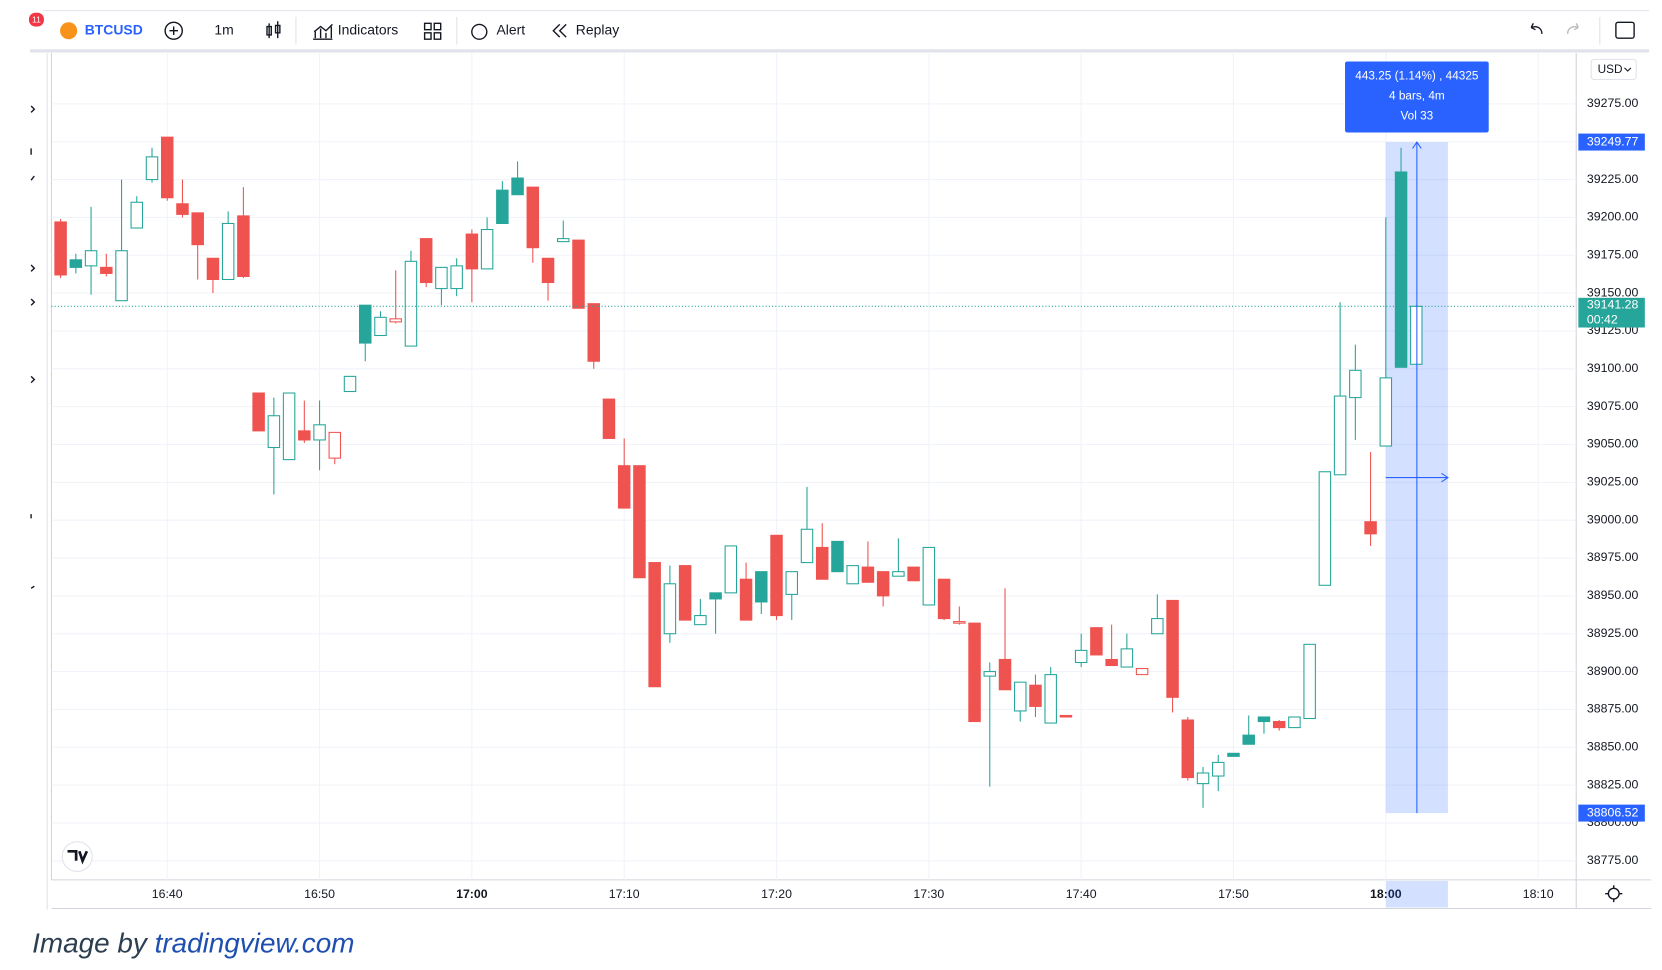  Describe the element at coordinates (1613, 69) in the screenshot. I see `currency-button` at that location.